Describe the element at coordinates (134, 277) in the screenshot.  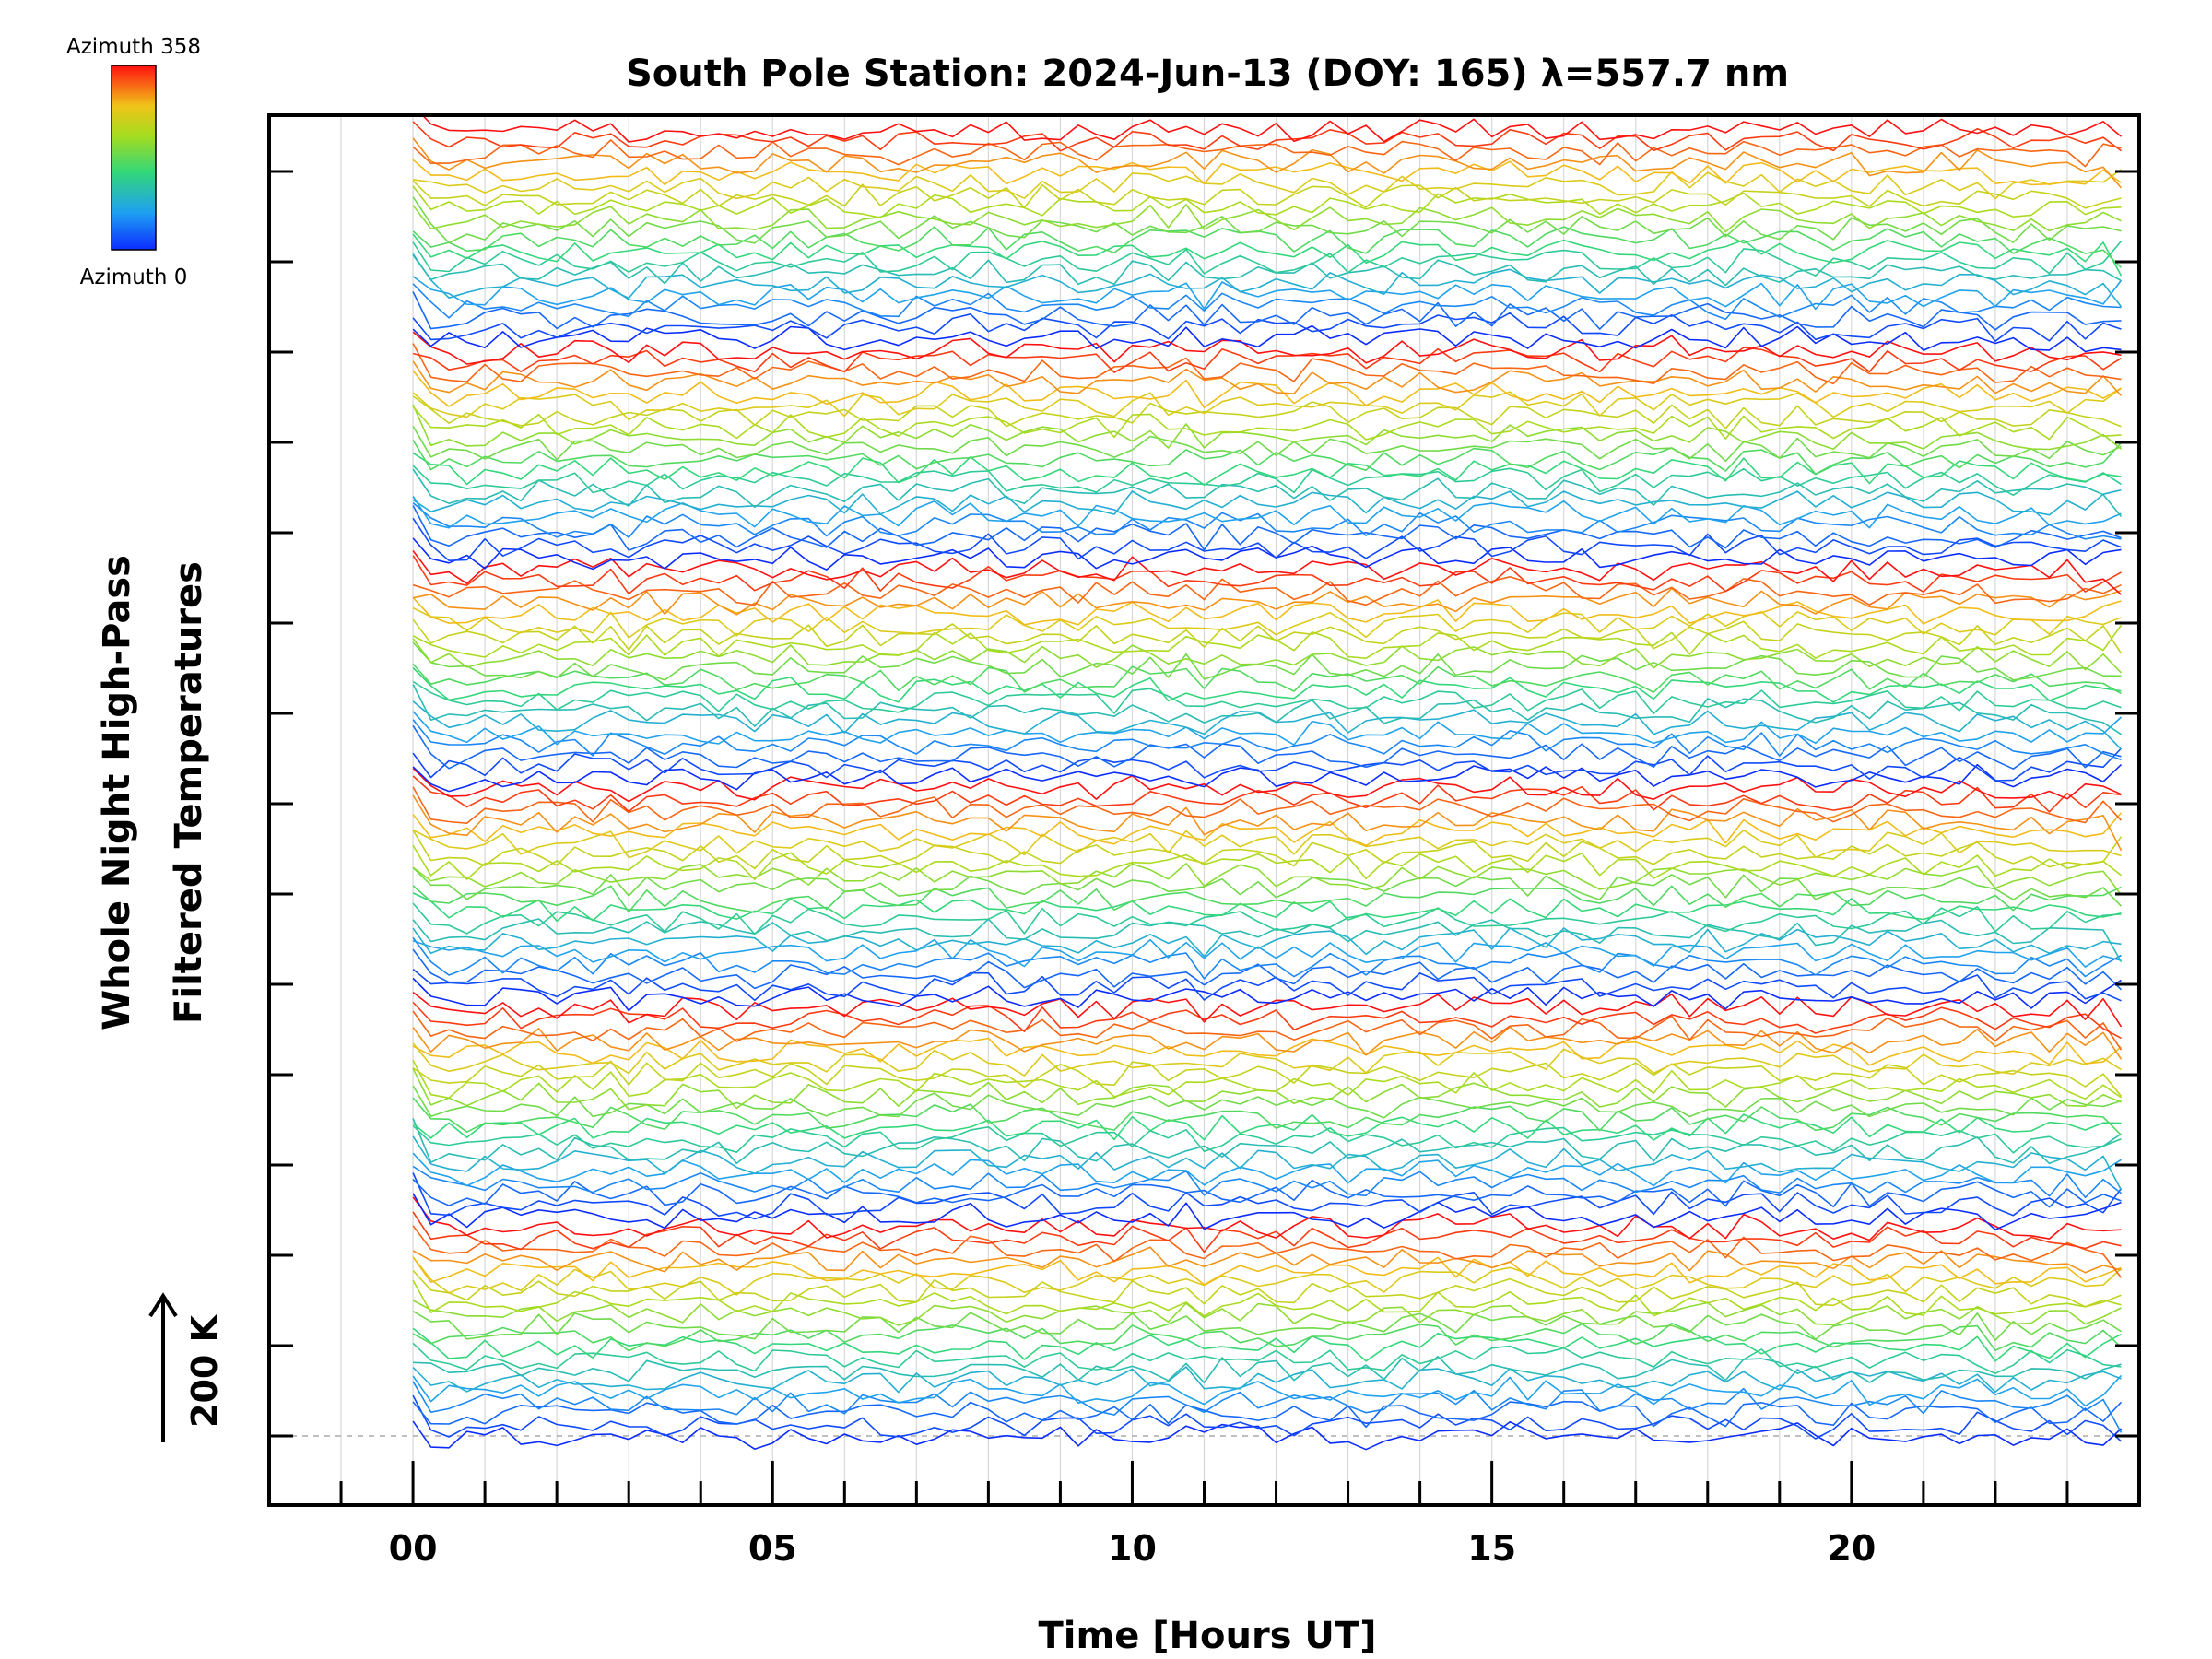
I see `colorbar-bottom-label: Azimuth 0` at that location.